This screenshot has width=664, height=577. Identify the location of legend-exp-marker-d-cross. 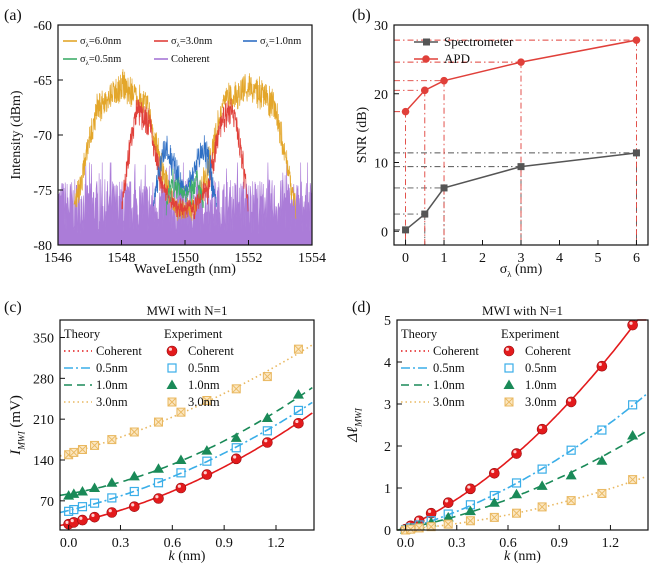
(509, 402).